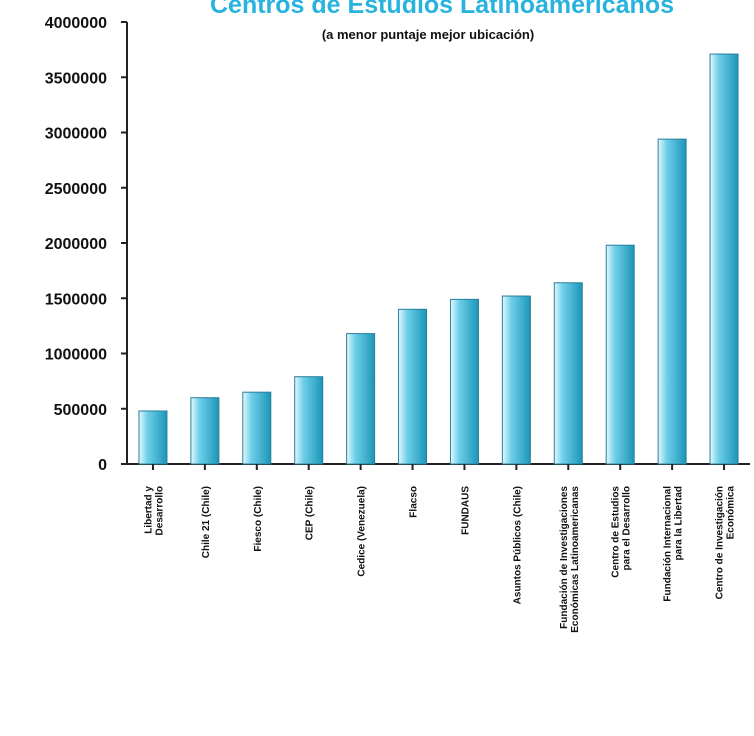  Describe the element at coordinates (575, 559) in the screenshot. I see `x-tick-label-line: Económicas Latinoamericanas` at that location.